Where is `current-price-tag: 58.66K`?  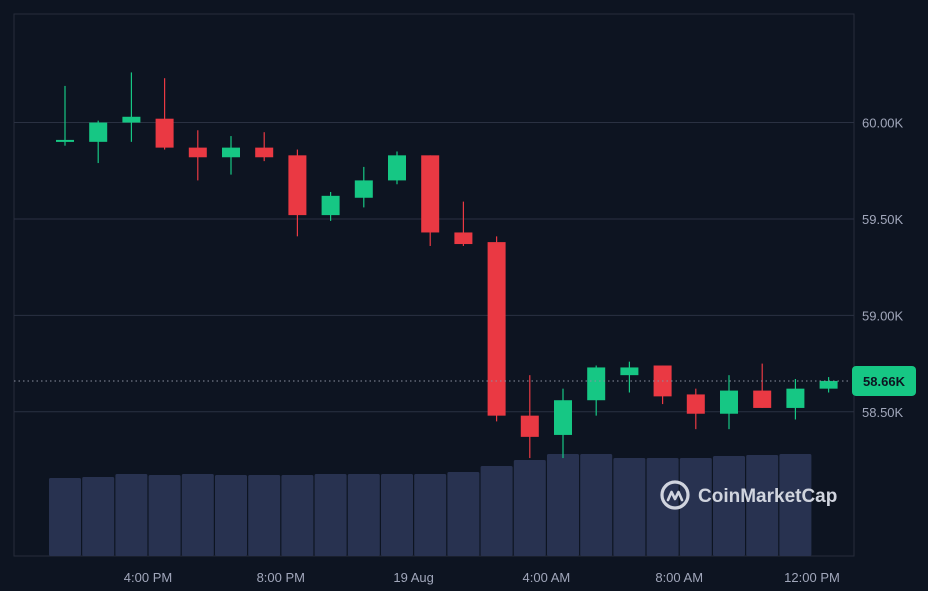 current-price-tag: 58.66K is located at coordinates (884, 380).